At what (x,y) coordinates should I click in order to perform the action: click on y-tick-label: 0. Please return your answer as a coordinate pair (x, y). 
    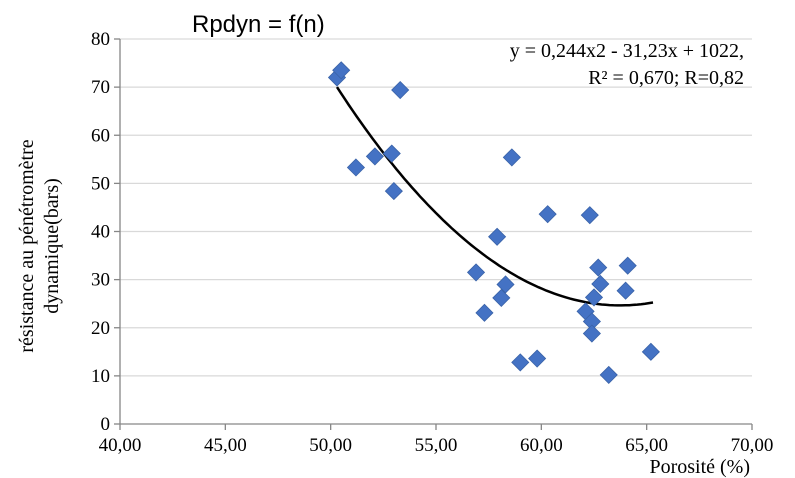
    Looking at the image, I should click on (106, 424).